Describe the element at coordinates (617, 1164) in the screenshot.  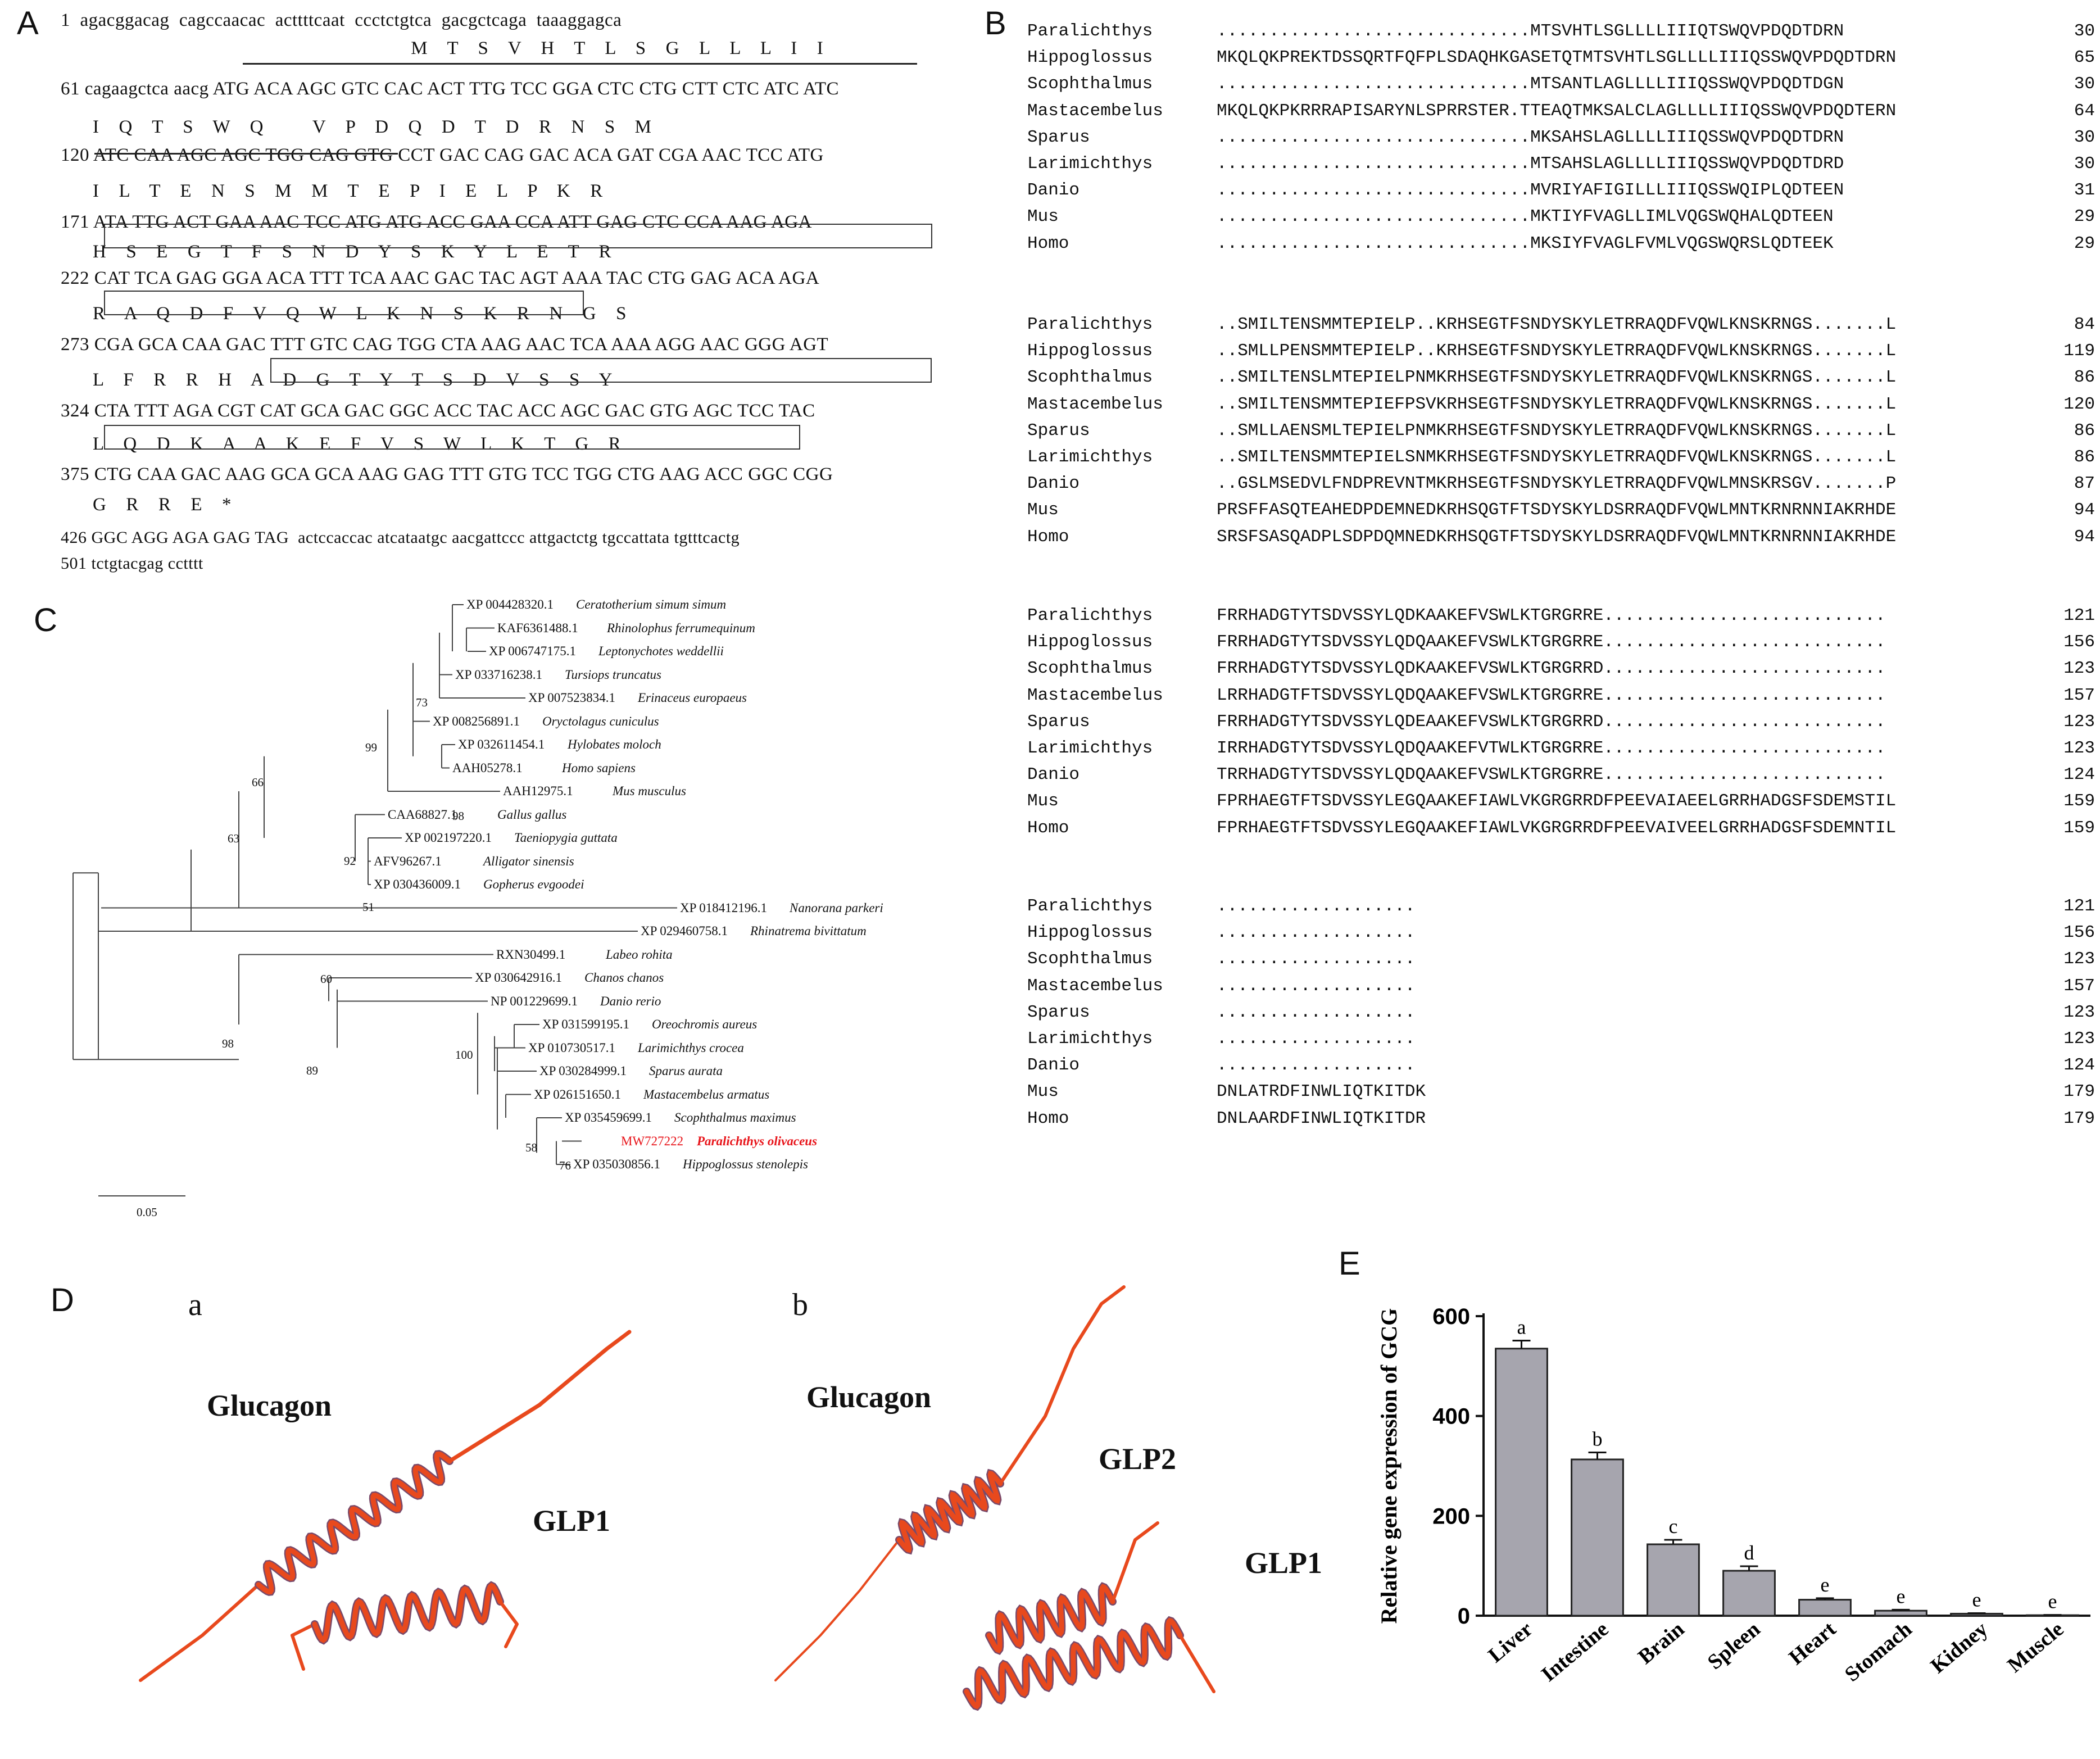
I see `taxon-accession: XP 035030856.1` at that location.